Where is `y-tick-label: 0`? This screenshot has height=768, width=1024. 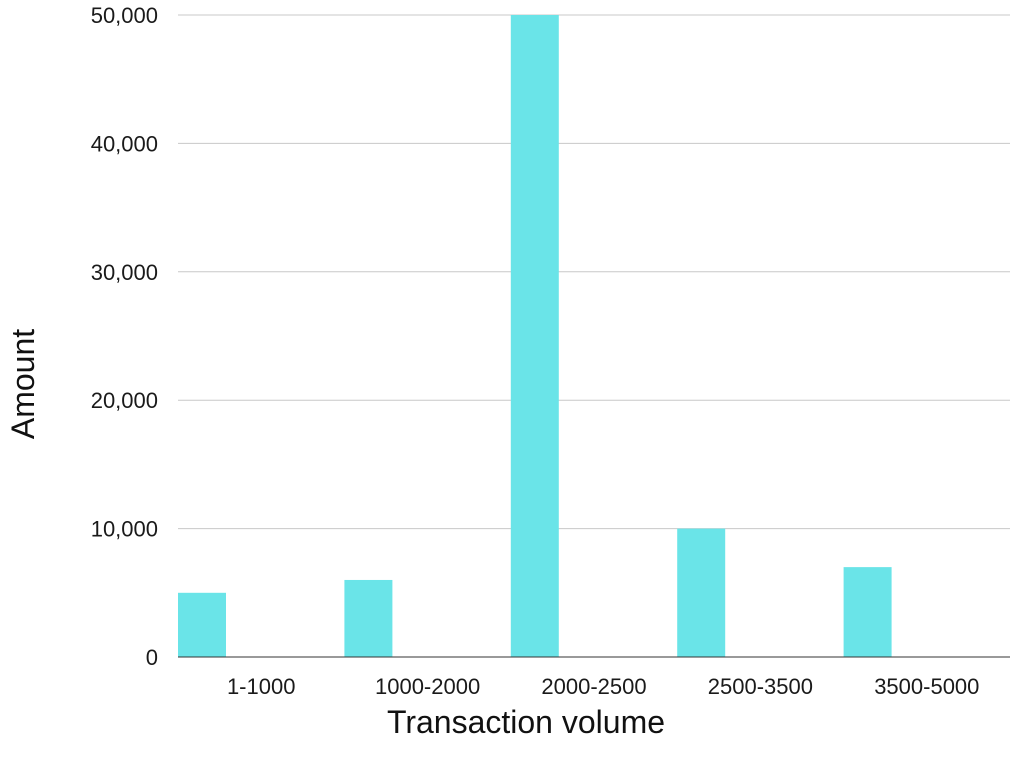
y-tick-label: 0 is located at coordinates (152, 657).